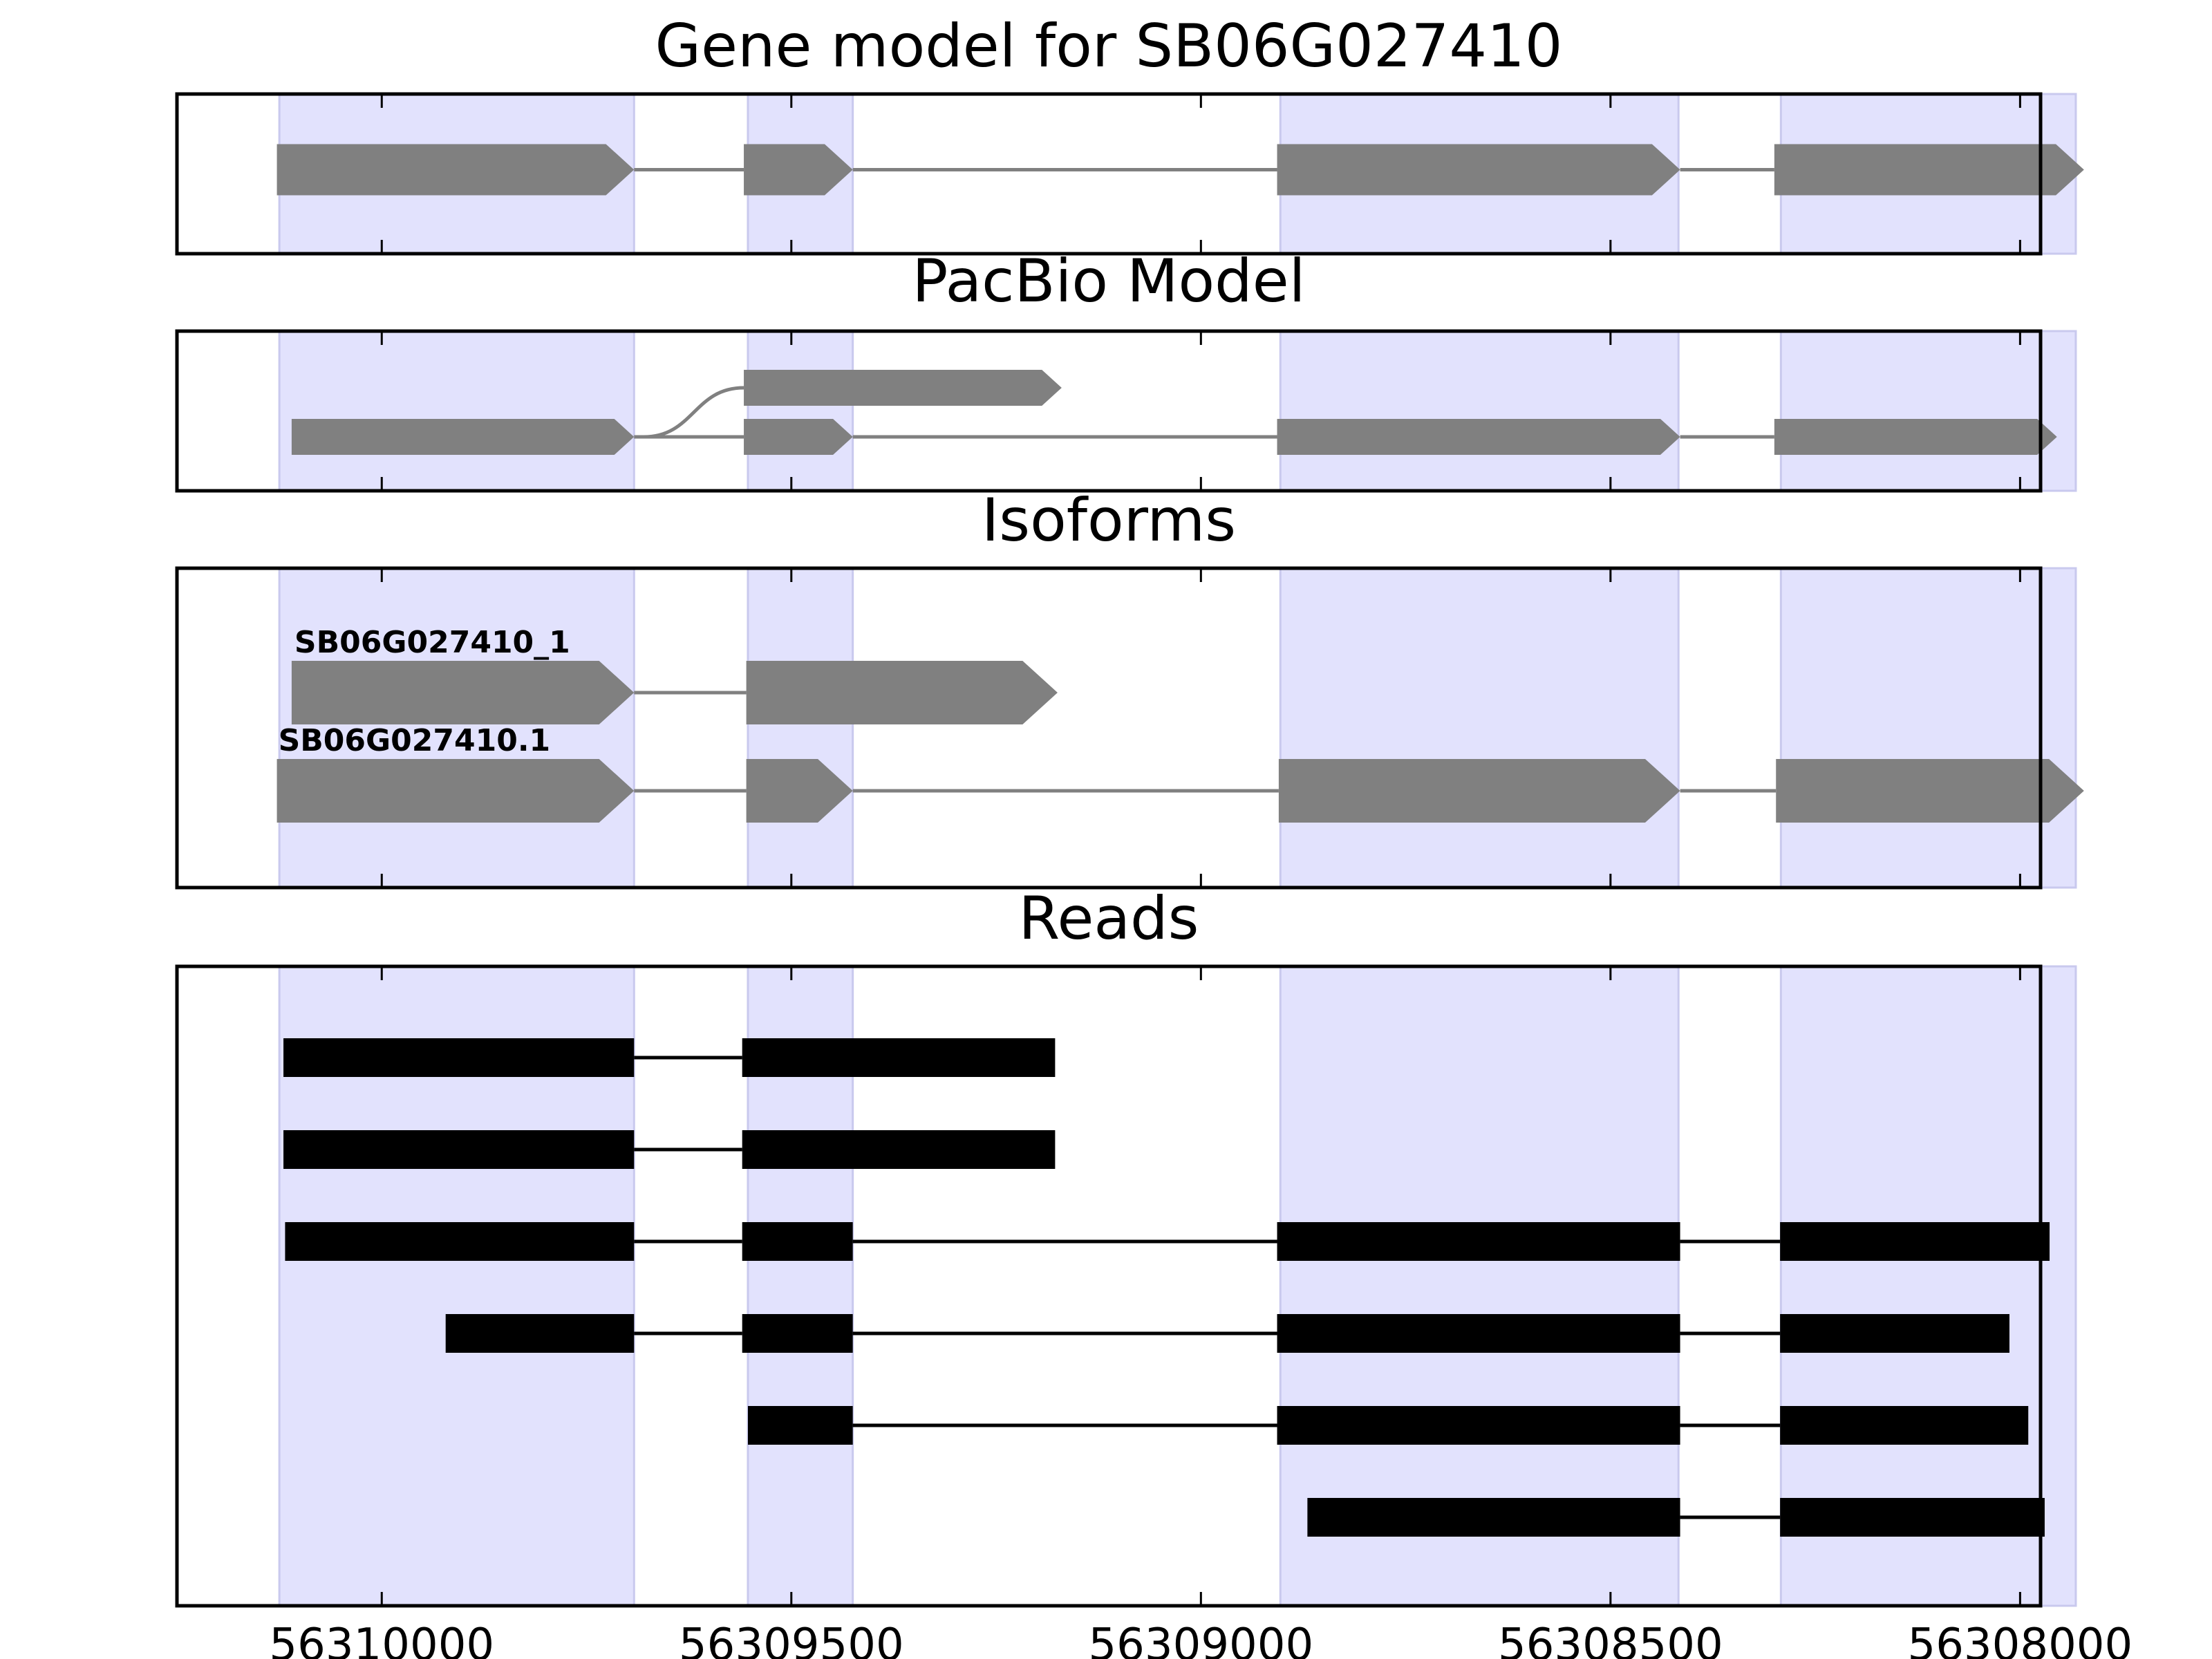 The width and height of the screenshot is (2212, 1659). What do you see at coordinates (1109, 46) in the screenshot?
I see `panel-title: Gene model for SB06G027410` at bounding box center [1109, 46].